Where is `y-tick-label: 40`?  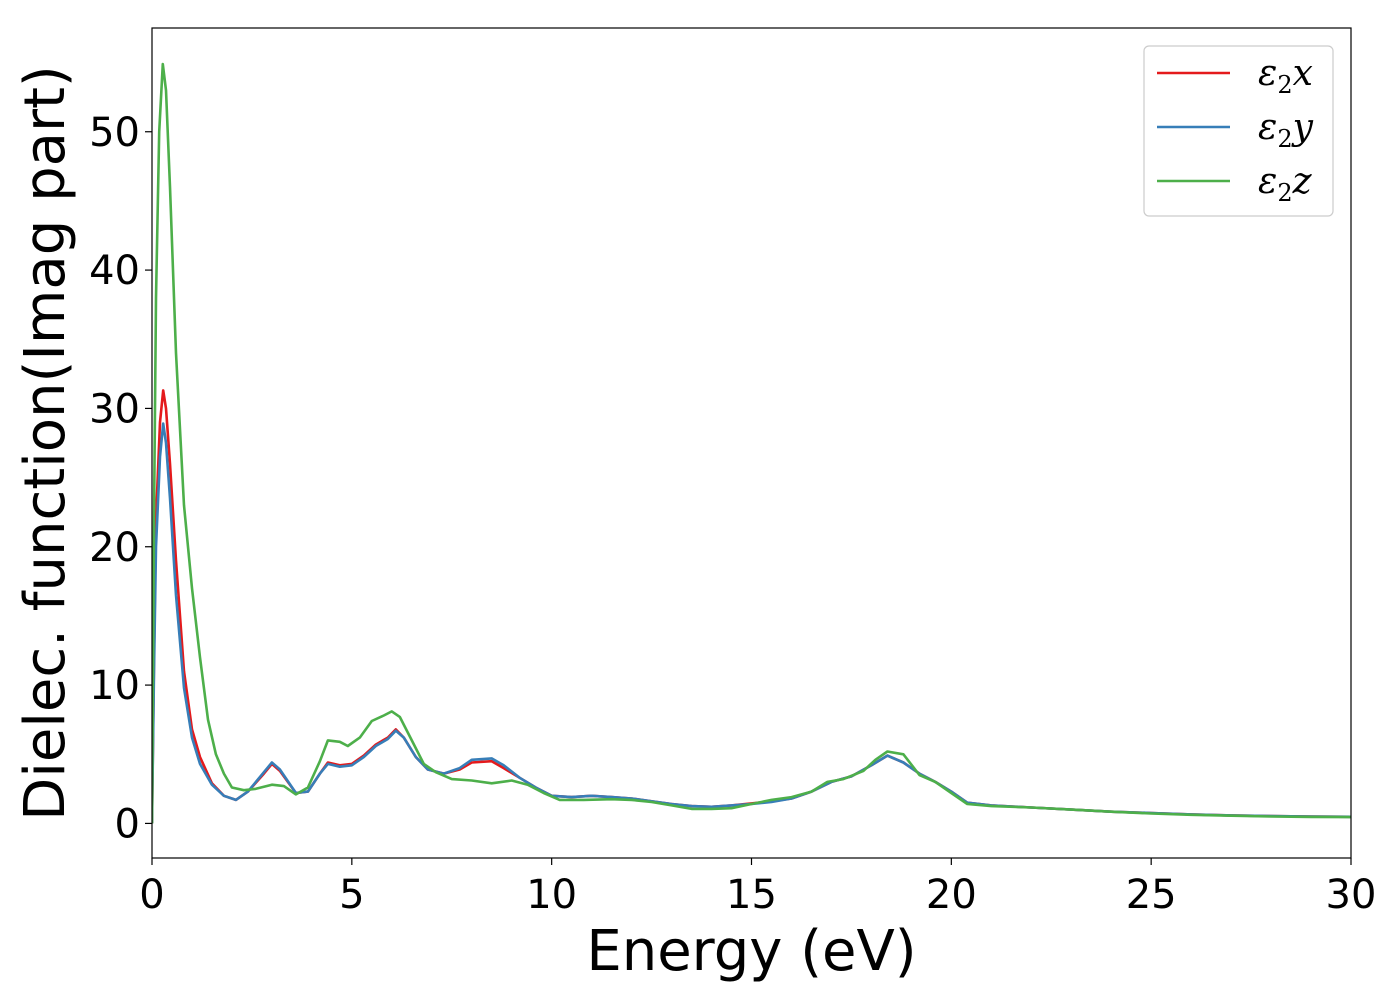
y-tick-label: 40 is located at coordinates (114, 271).